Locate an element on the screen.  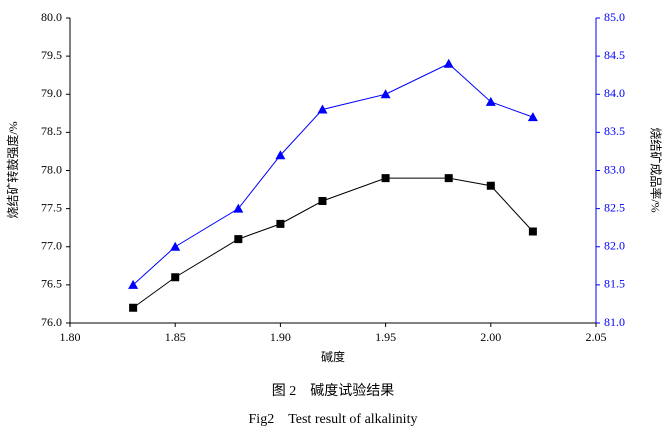
x-tick-label: 2.00 is located at coordinates (490, 337).